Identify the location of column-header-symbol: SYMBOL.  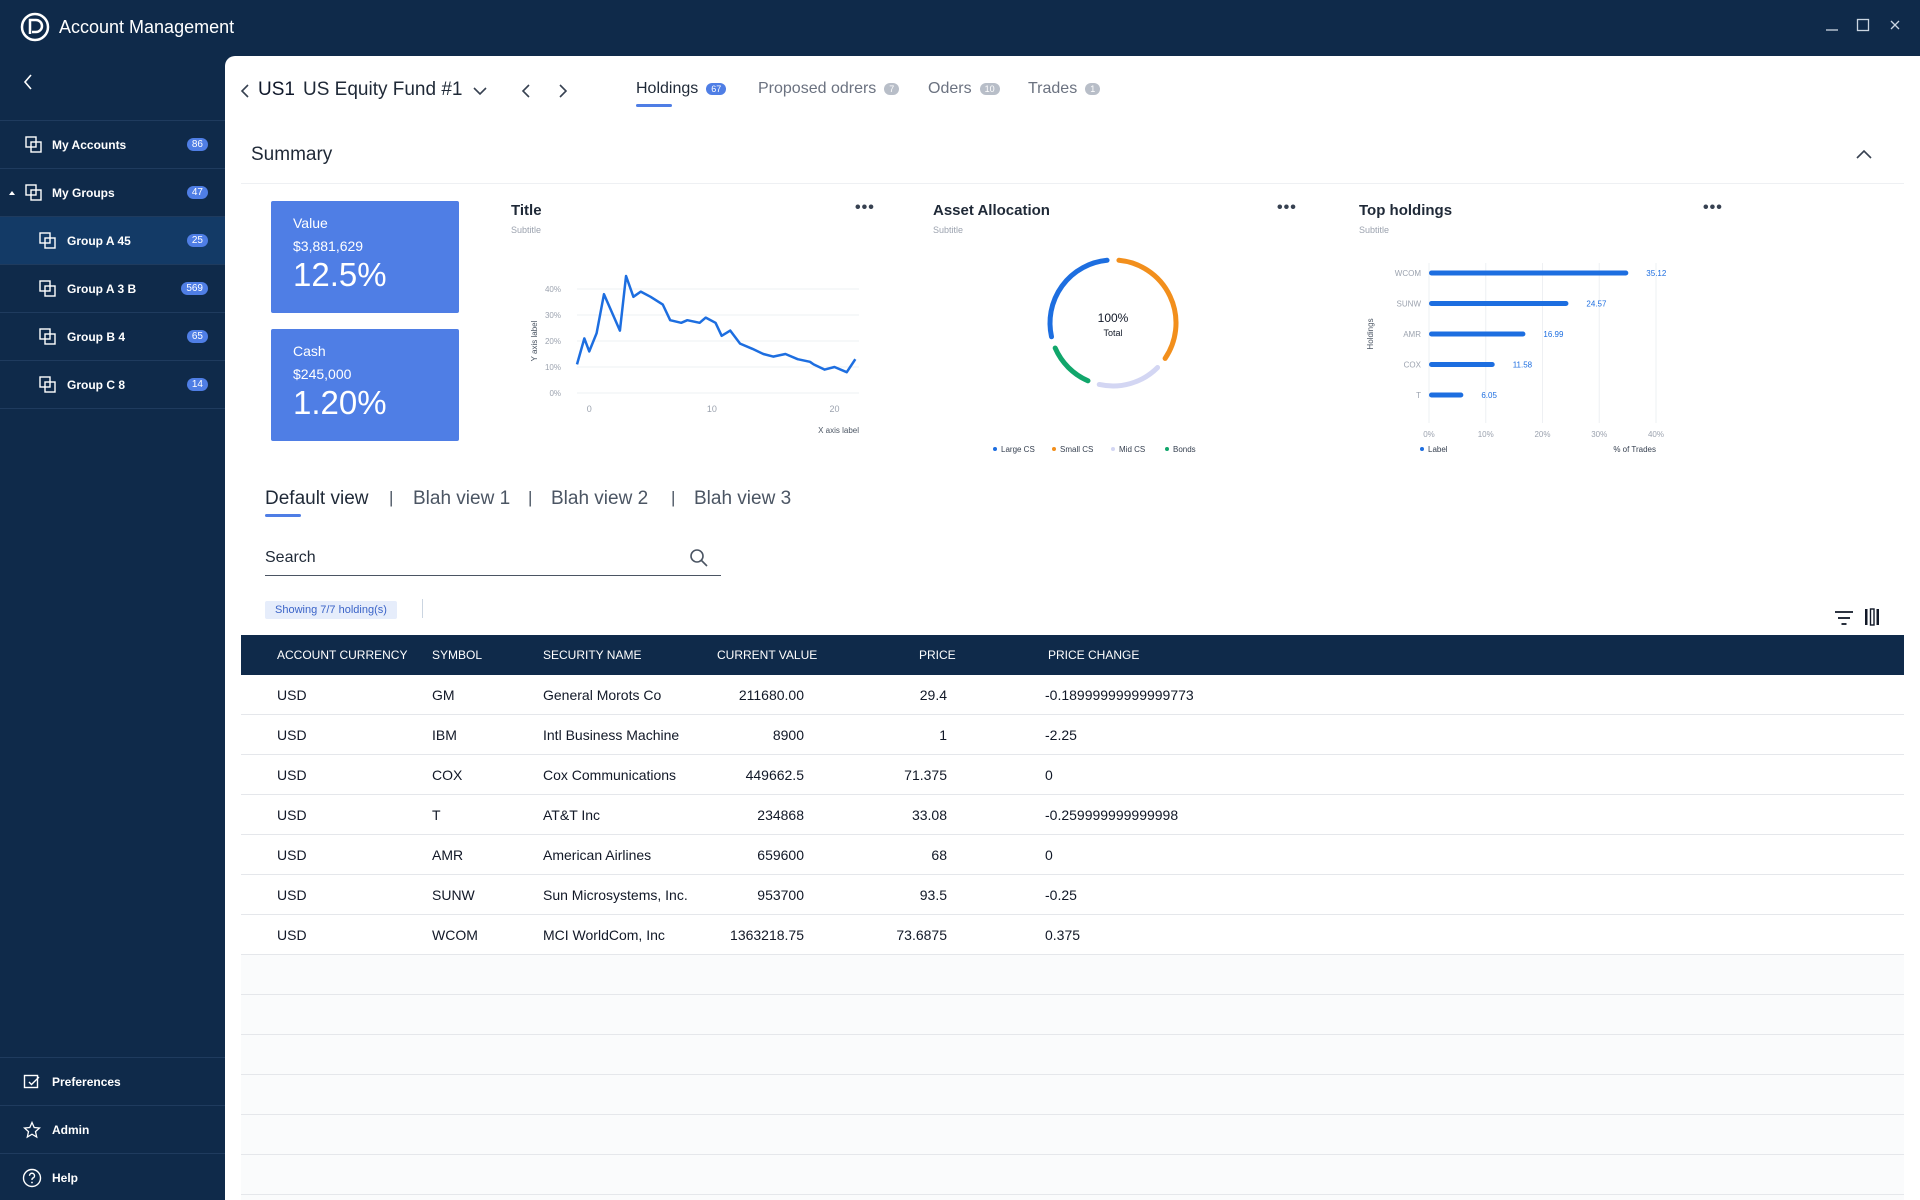
(457, 655).